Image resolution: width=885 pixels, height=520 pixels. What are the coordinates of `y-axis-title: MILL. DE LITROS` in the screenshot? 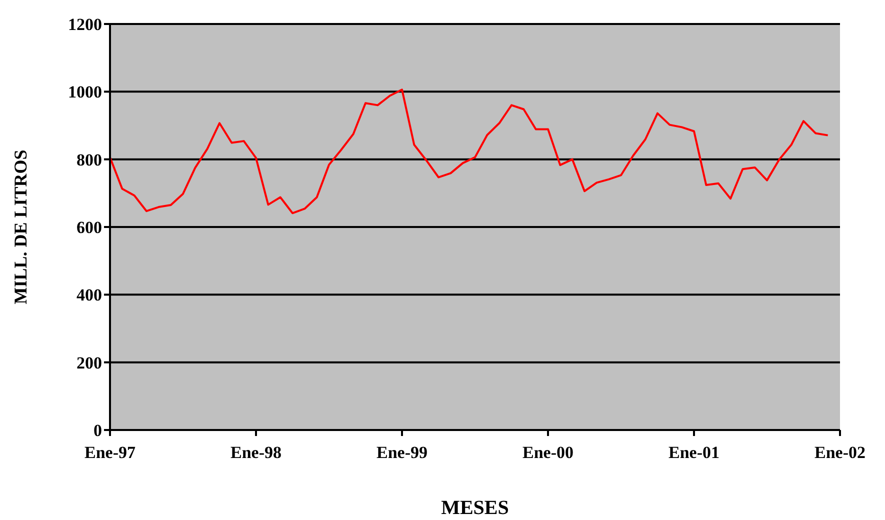 It's located at (20, 227).